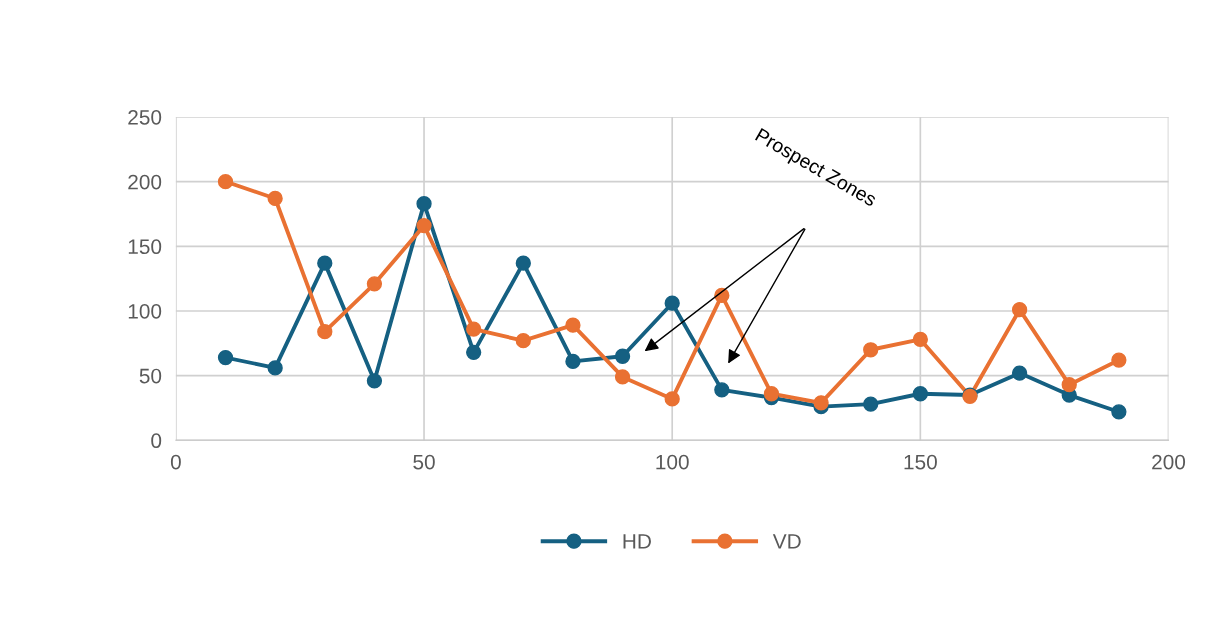 Image resolution: width=1230 pixels, height=629 pixels. Describe the element at coordinates (637, 541) in the screenshot. I see `legend-label: HD` at that location.